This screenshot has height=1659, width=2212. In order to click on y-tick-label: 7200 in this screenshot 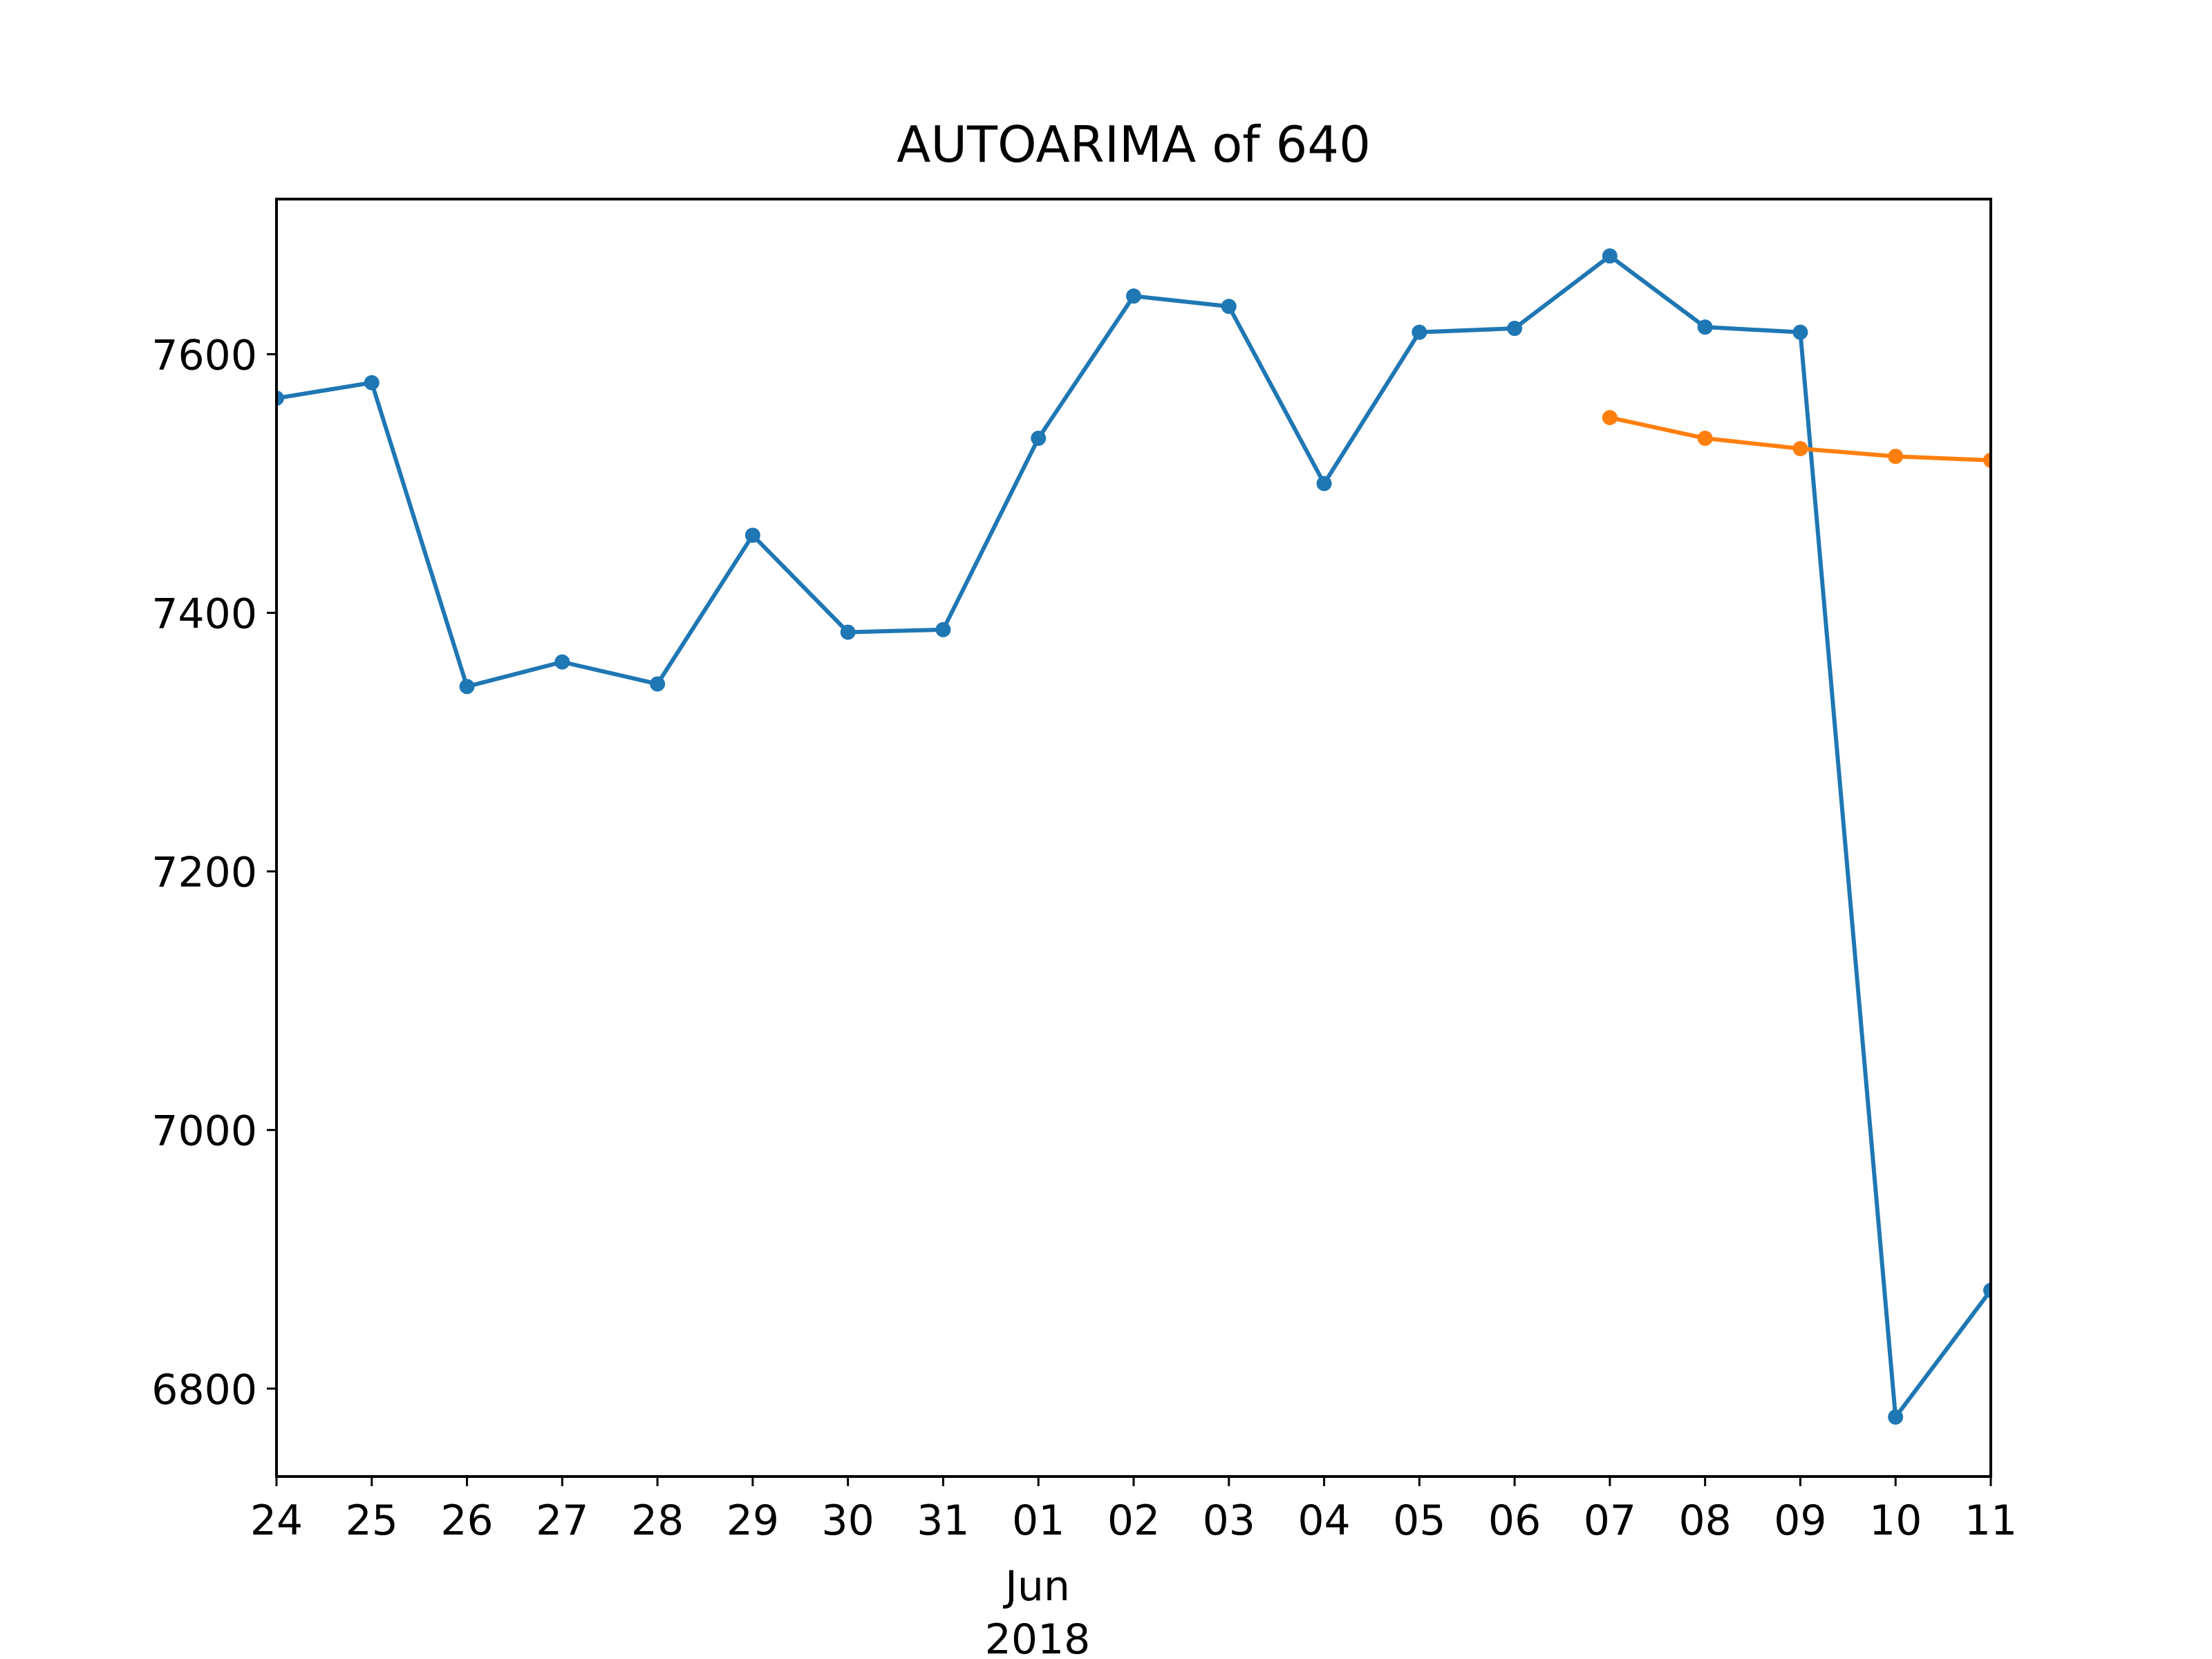, I will do `click(204, 873)`.